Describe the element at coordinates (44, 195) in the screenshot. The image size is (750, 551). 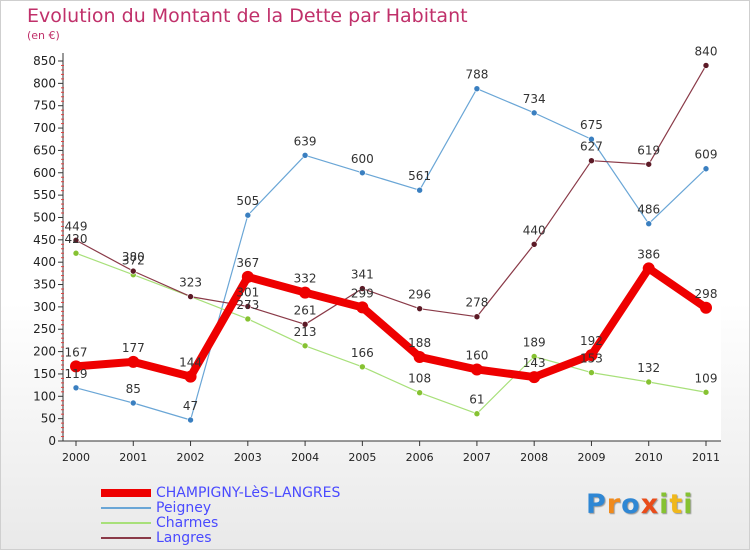
I see `y-tick-label: 550` at that location.